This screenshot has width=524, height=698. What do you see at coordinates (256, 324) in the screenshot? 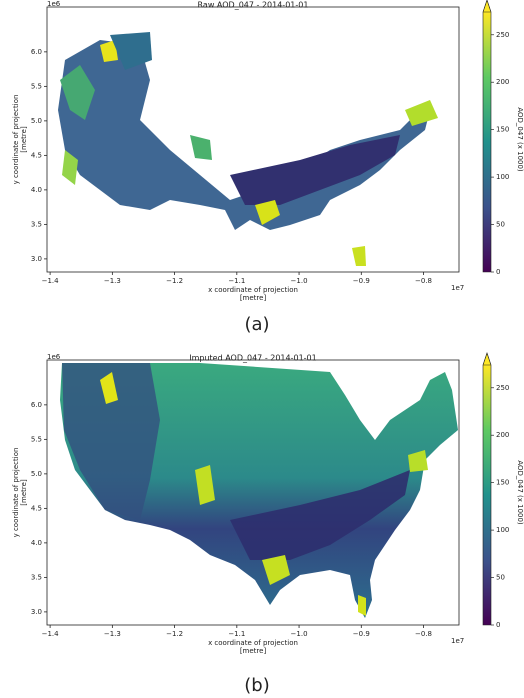
I see `caption: (a)` at bounding box center [256, 324].